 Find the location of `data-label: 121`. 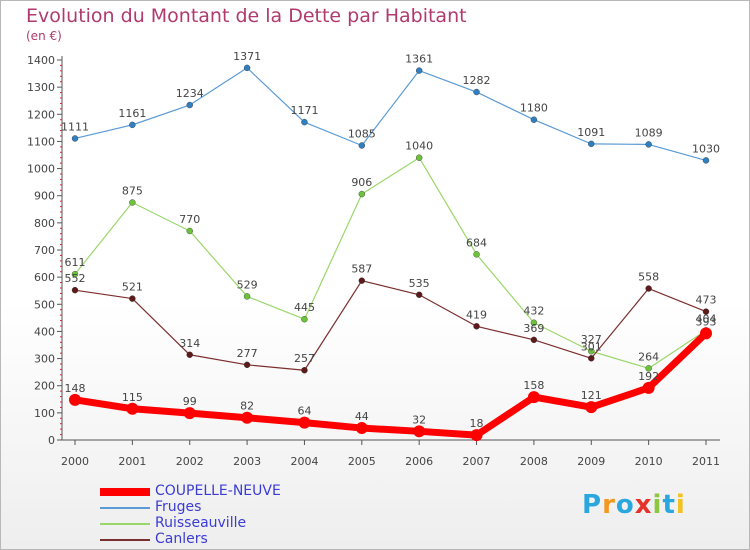

data-label: 121 is located at coordinates (591, 395).